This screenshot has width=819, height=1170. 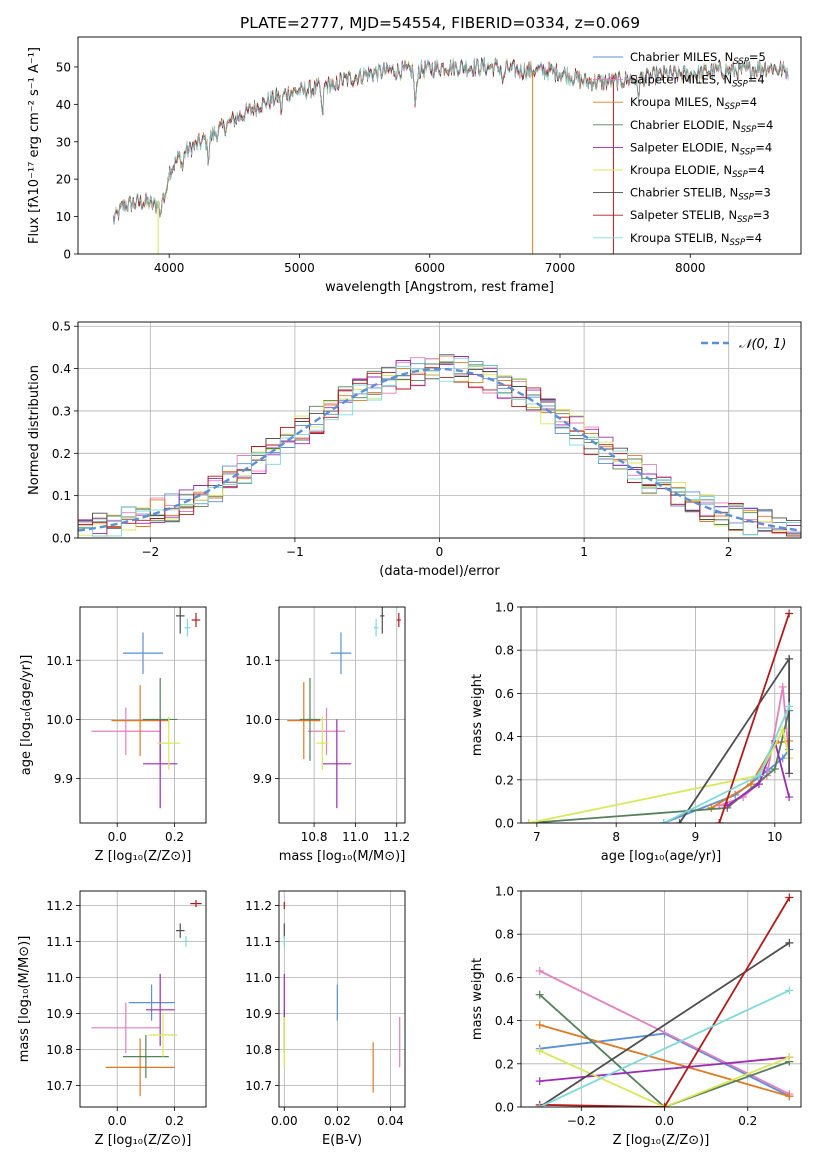 I want to click on plot-area-mass_vs_Z, so click(x=146, y=998).